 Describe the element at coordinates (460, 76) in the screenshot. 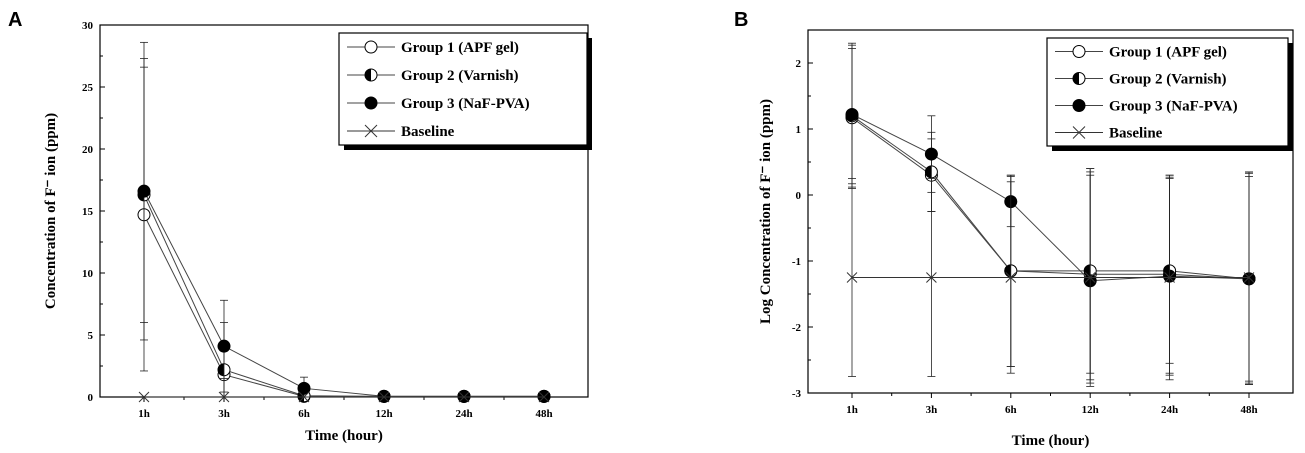

I see `chart-a-legend-label-1: Group 2 (Varnish)` at that location.